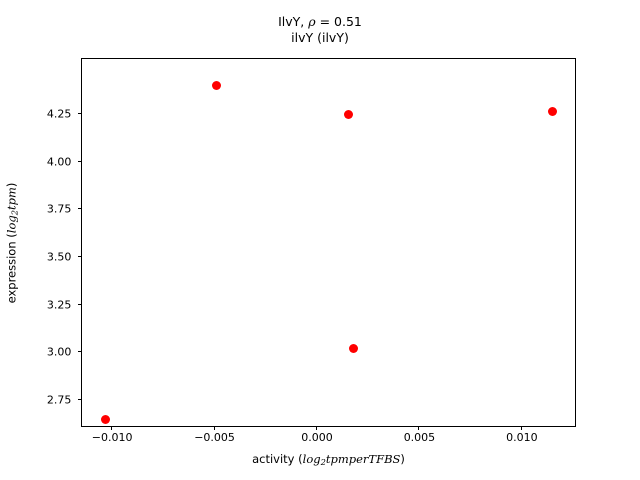  I want to click on y-axis-tick: 4.00, so click(64, 161).